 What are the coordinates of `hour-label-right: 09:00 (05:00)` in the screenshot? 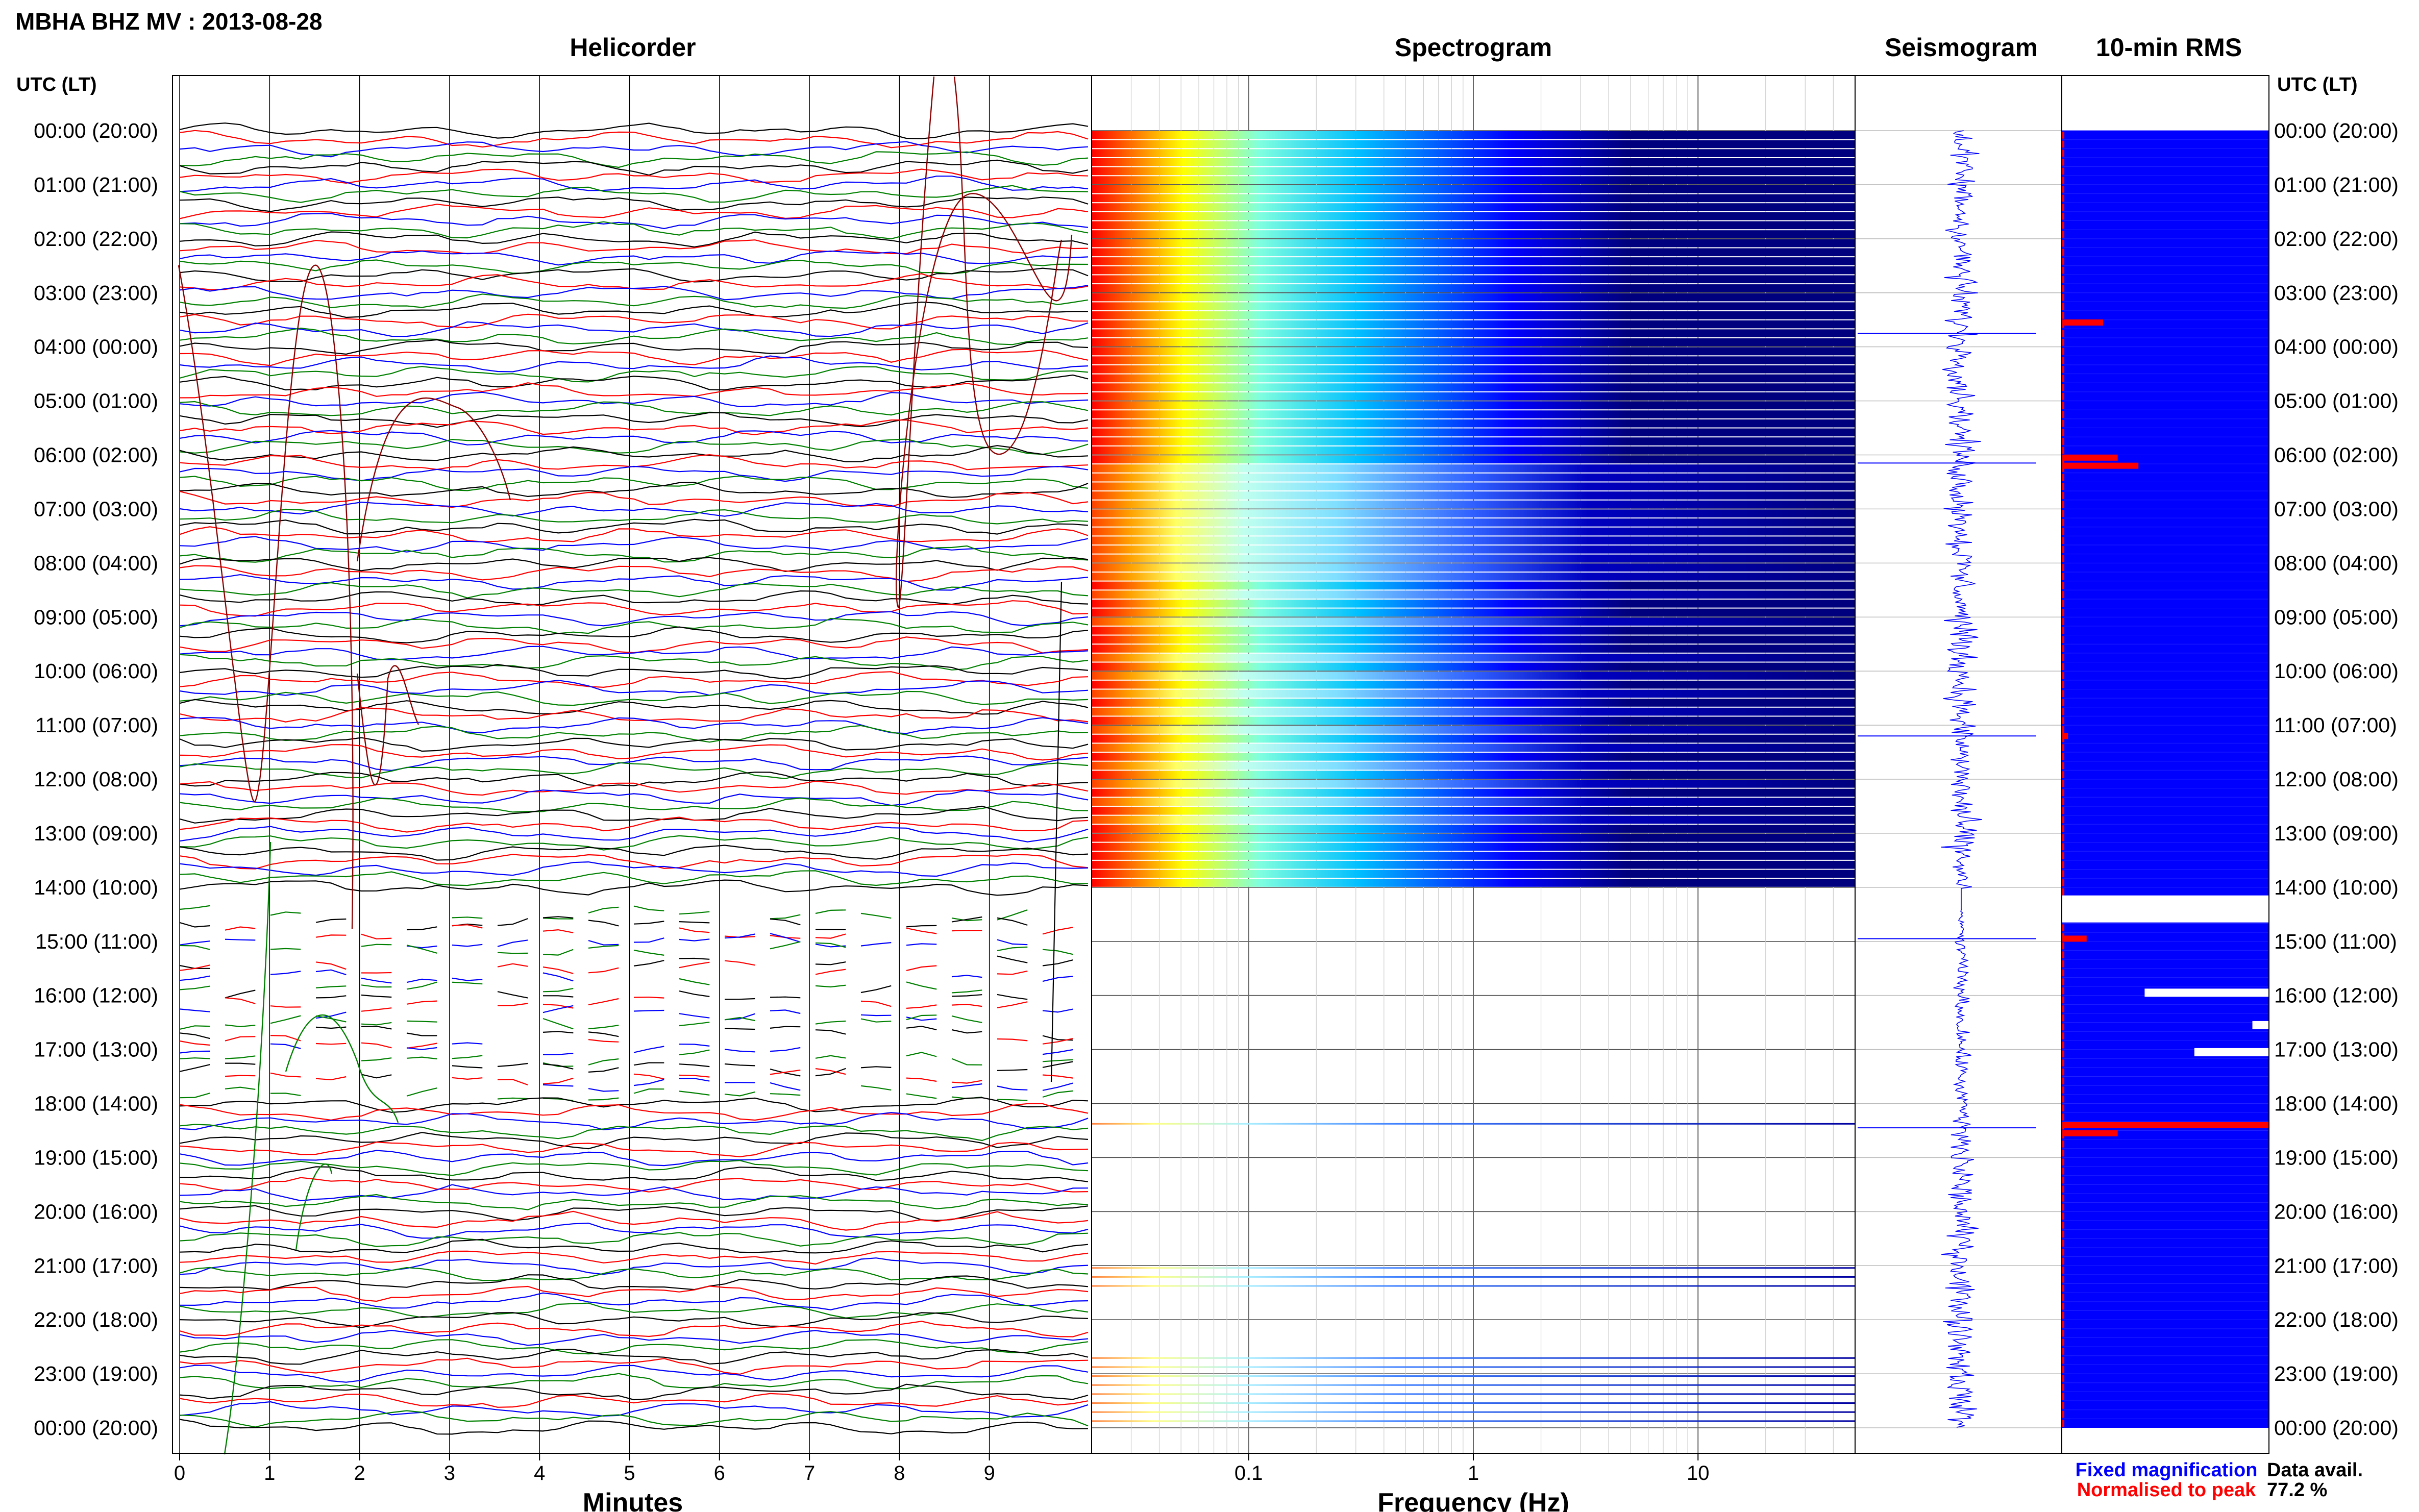 It's located at (2336, 617).